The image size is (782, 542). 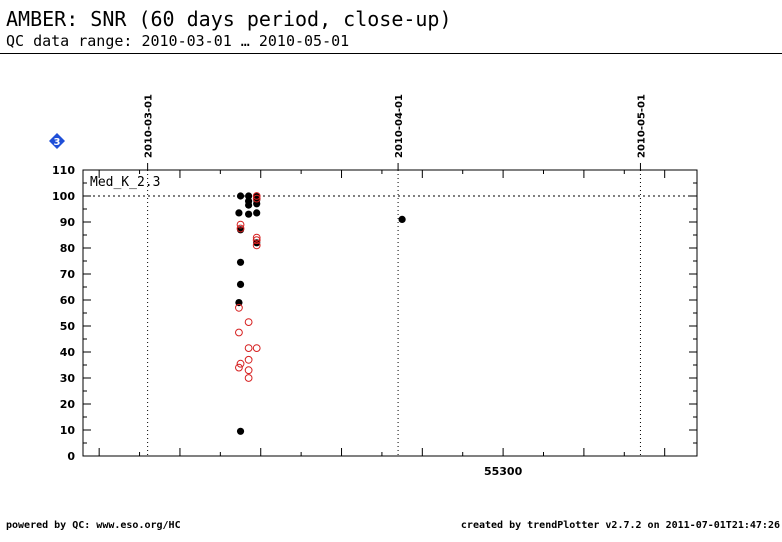 I want to click on y-tick-label: 30, so click(x=68, y=378).